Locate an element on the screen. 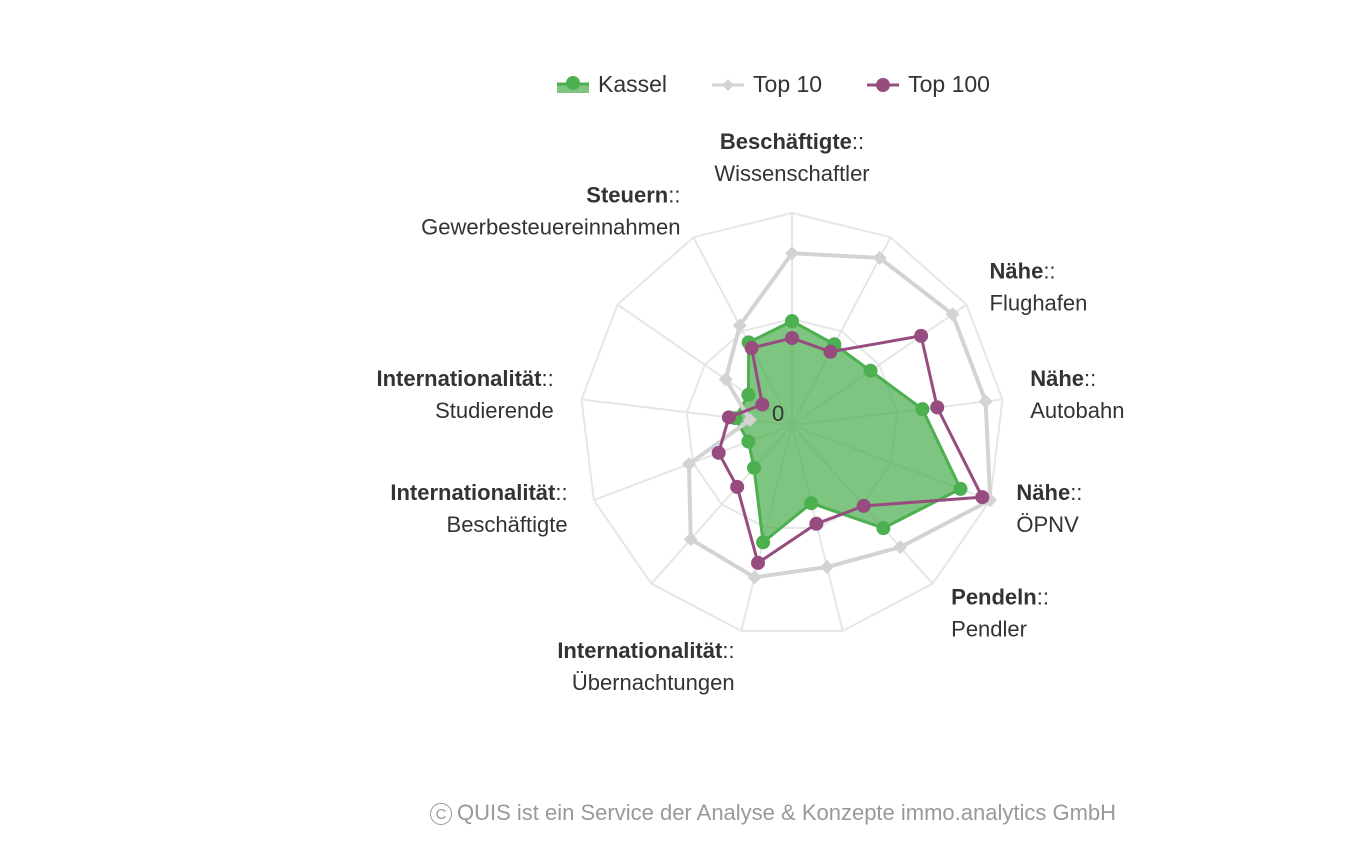 This screenshot has height=864, width=1364. axis-label-group: Steuern is located at coordinates (627, 194).